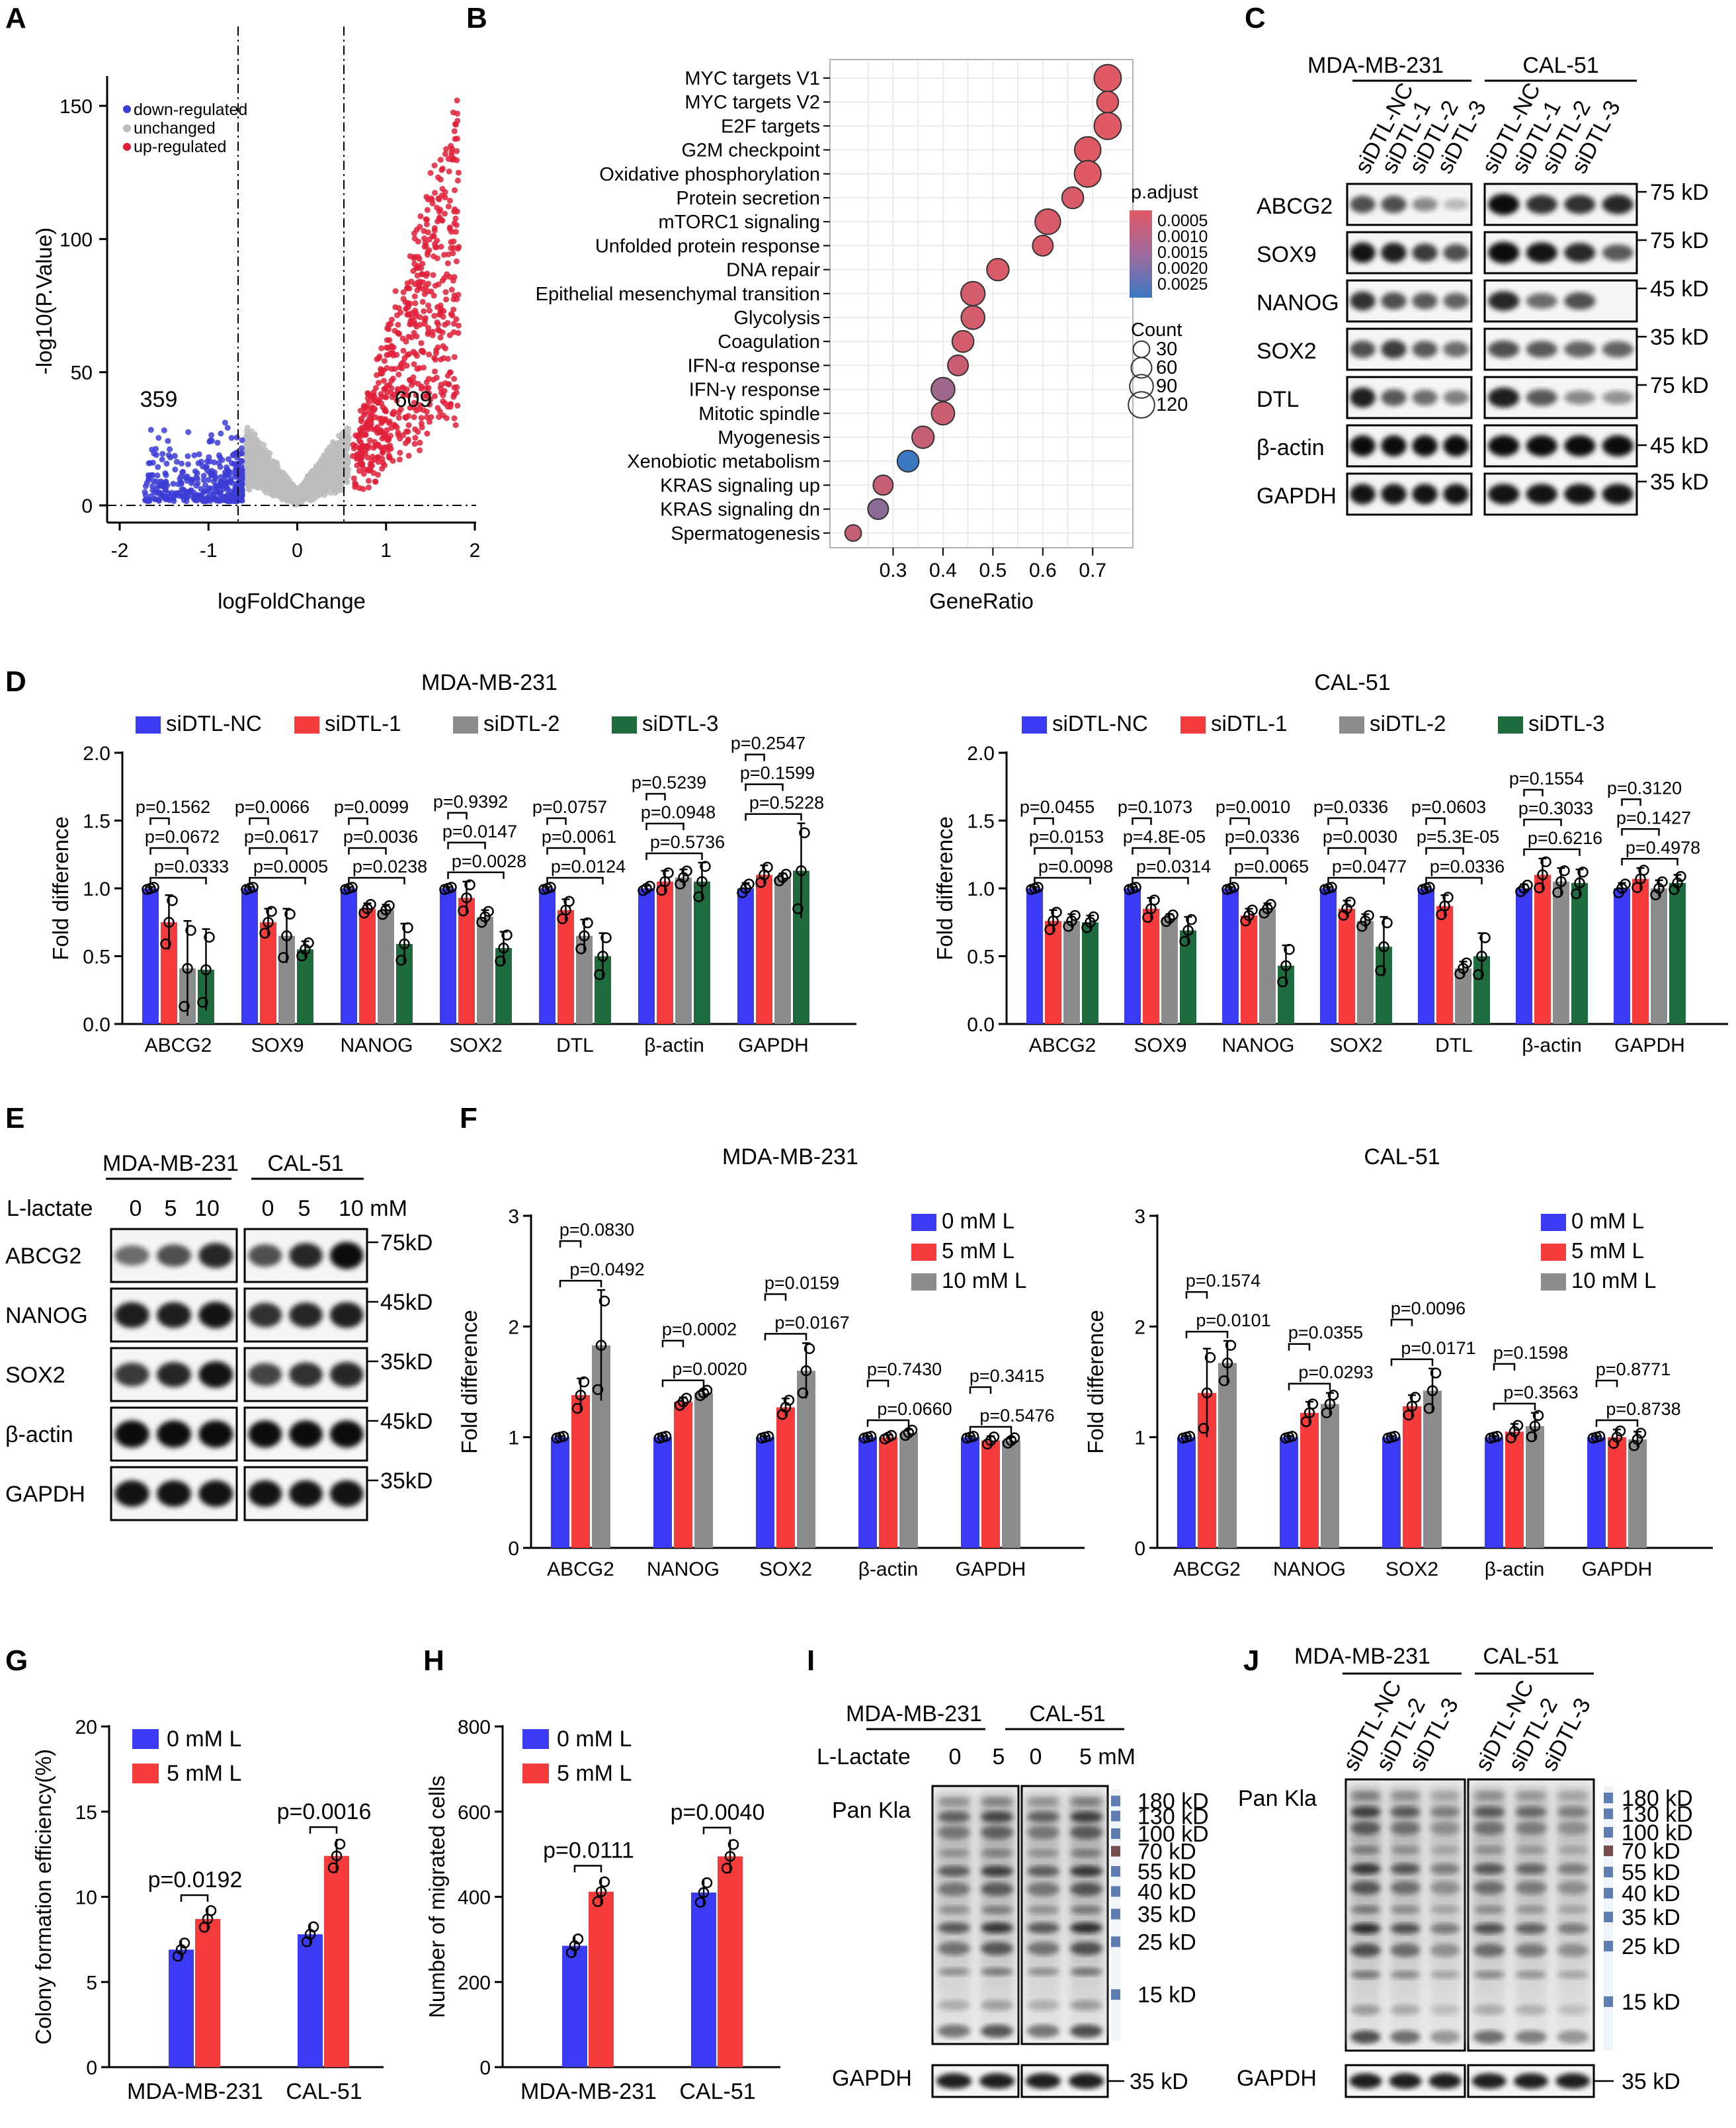 This screenshot has height=2128, width=1736. What do you see at coordinates (183, 837) in the screenshot?
I see `p-value-label: p=0.0672` at bounding box center [183, 837].